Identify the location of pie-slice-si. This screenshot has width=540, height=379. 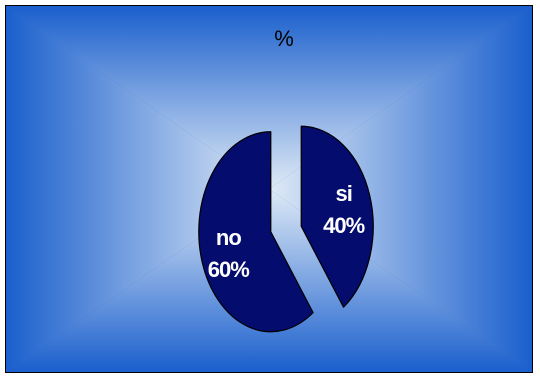
(337, 216).